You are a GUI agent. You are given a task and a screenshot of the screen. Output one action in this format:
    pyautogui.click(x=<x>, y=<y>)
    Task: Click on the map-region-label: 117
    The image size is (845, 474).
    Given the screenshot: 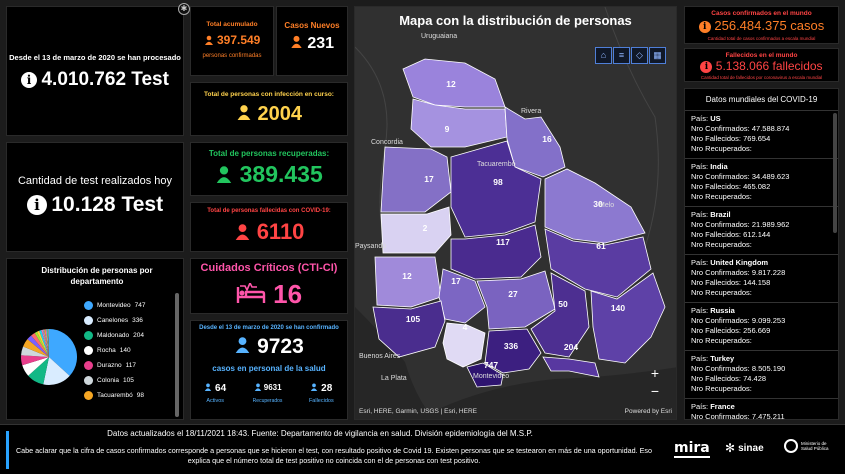 What is the action you would take?
    pyautogui.click(x=503, y=242)
    